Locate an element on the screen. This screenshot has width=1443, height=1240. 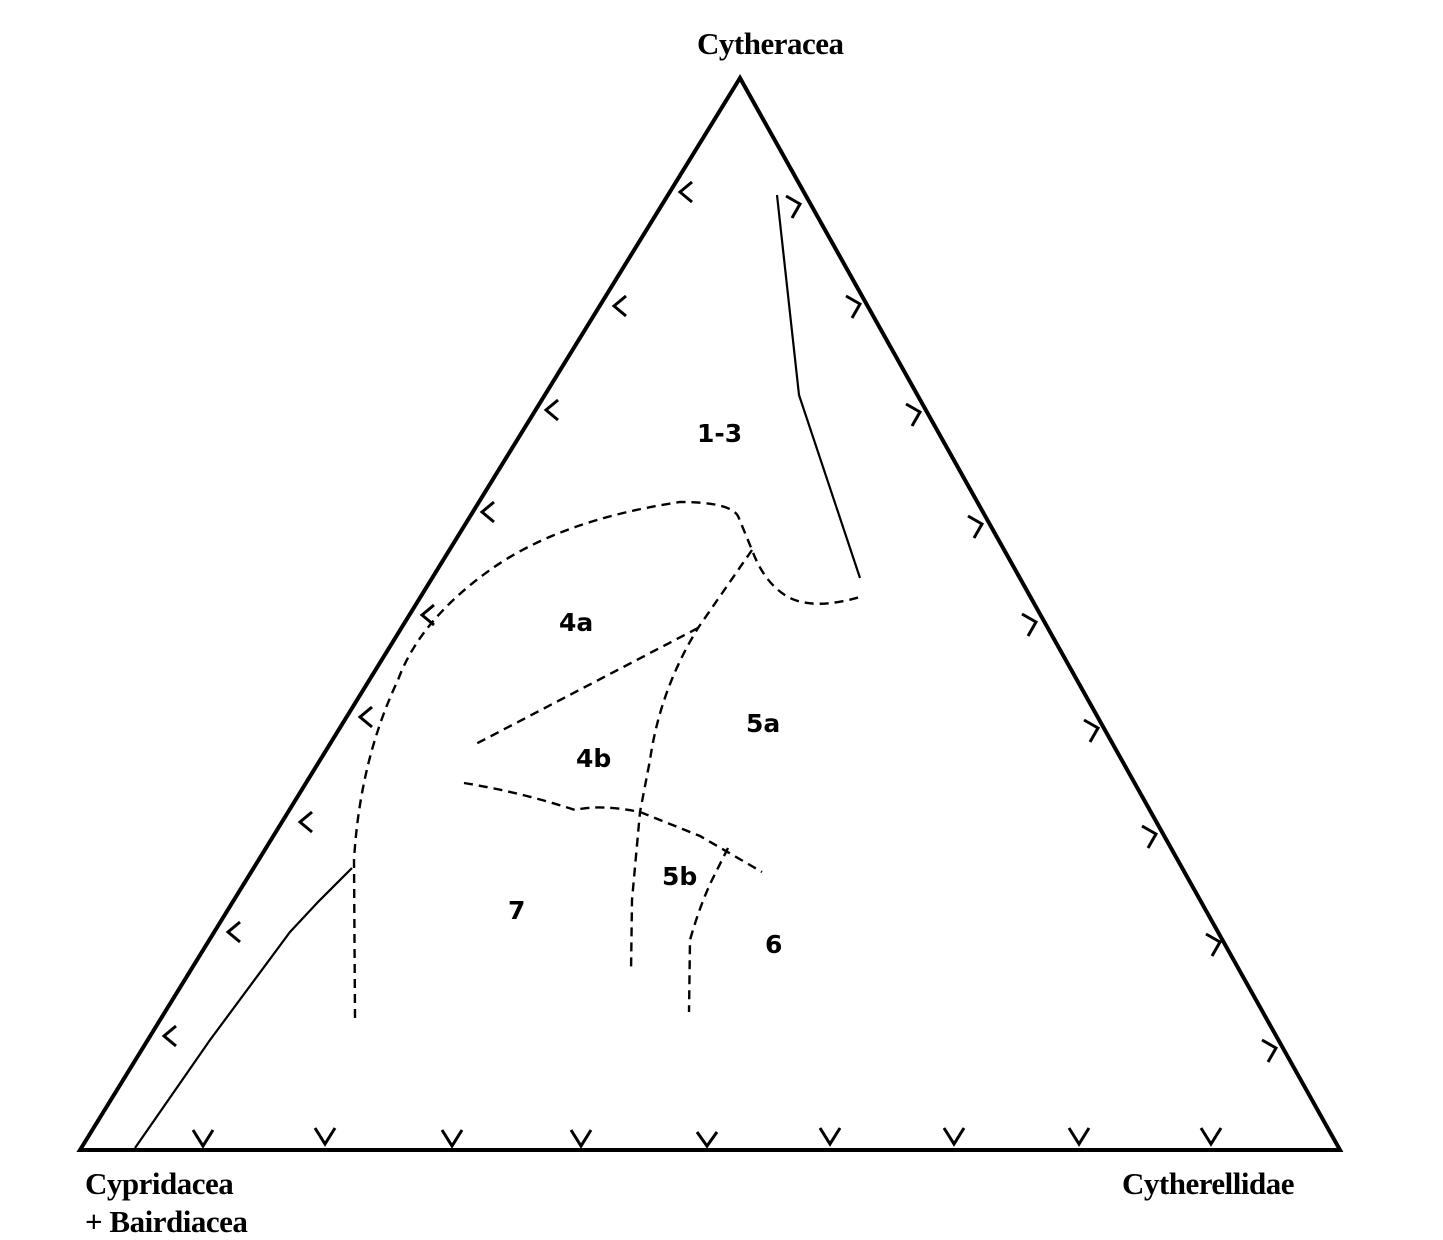
zone-labels: 1-3 4a 4b 5a 5b 6 7 is located at coordinates (645, 689).